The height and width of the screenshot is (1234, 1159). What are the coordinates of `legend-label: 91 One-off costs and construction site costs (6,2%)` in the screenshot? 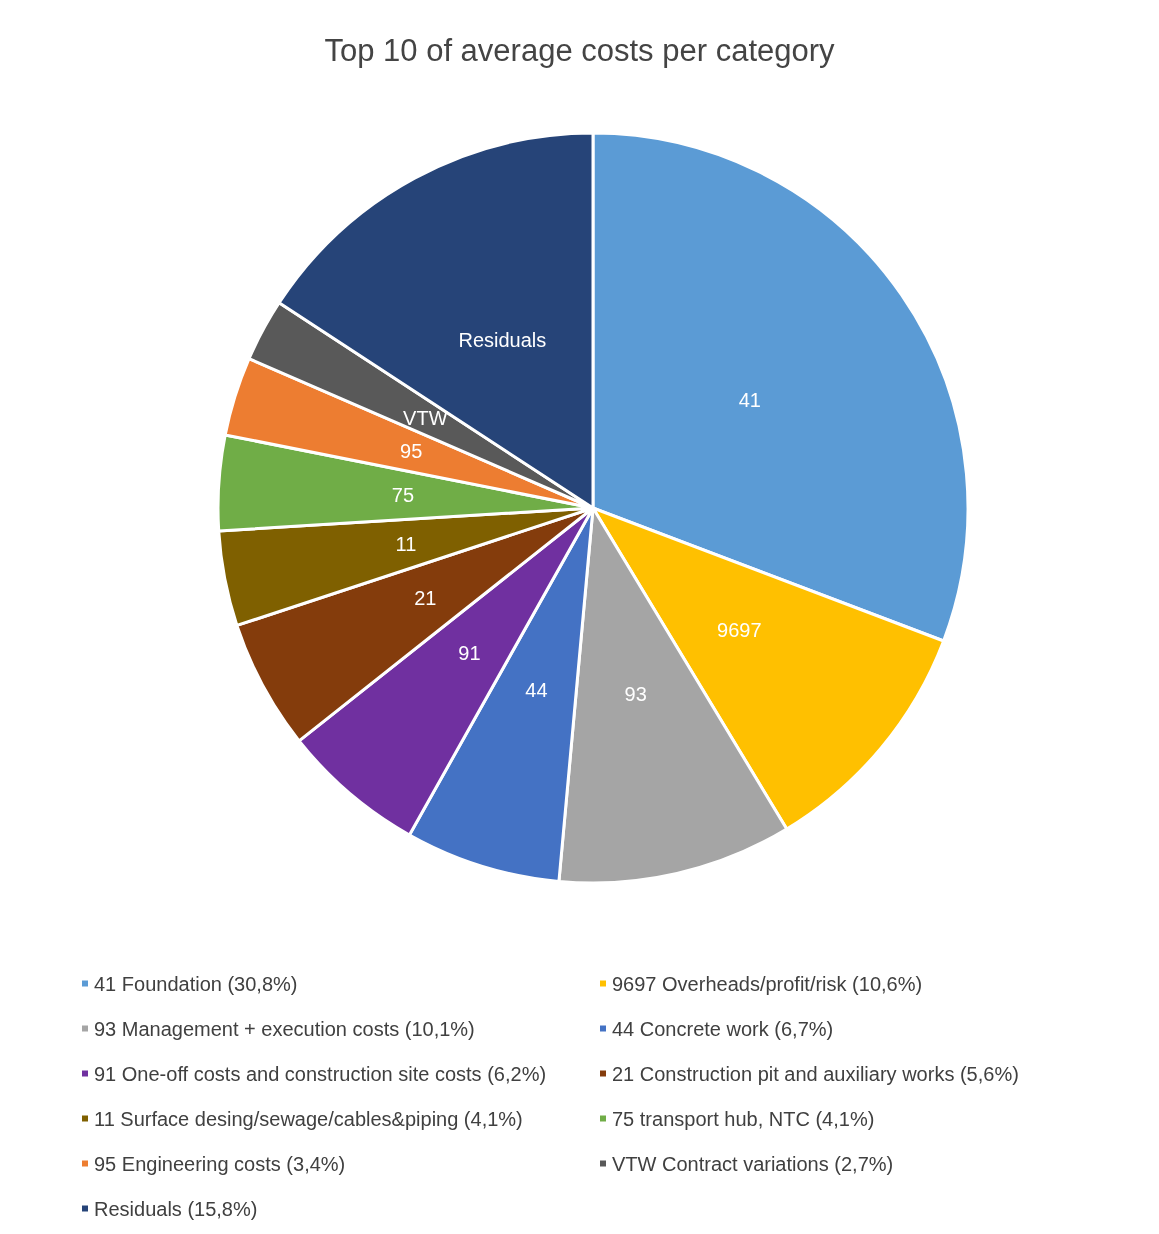 It's located at (320, 1073).